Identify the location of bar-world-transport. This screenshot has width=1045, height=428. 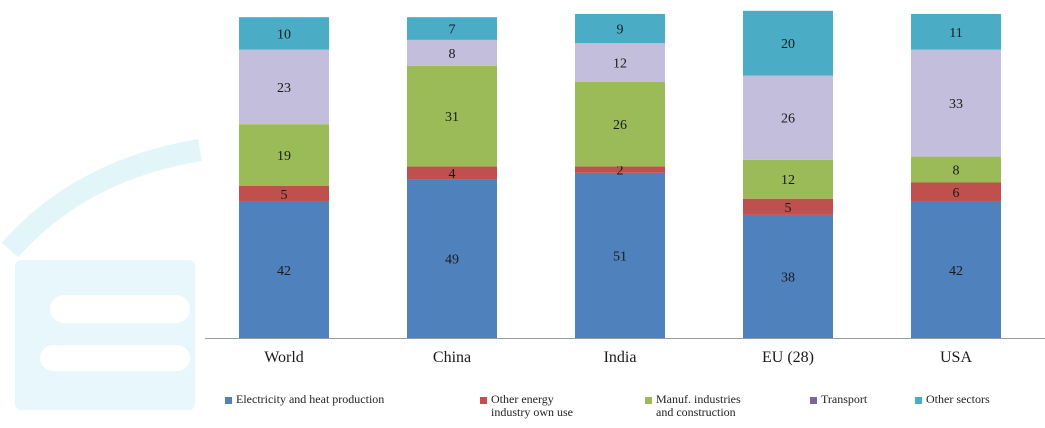
(284, 87).